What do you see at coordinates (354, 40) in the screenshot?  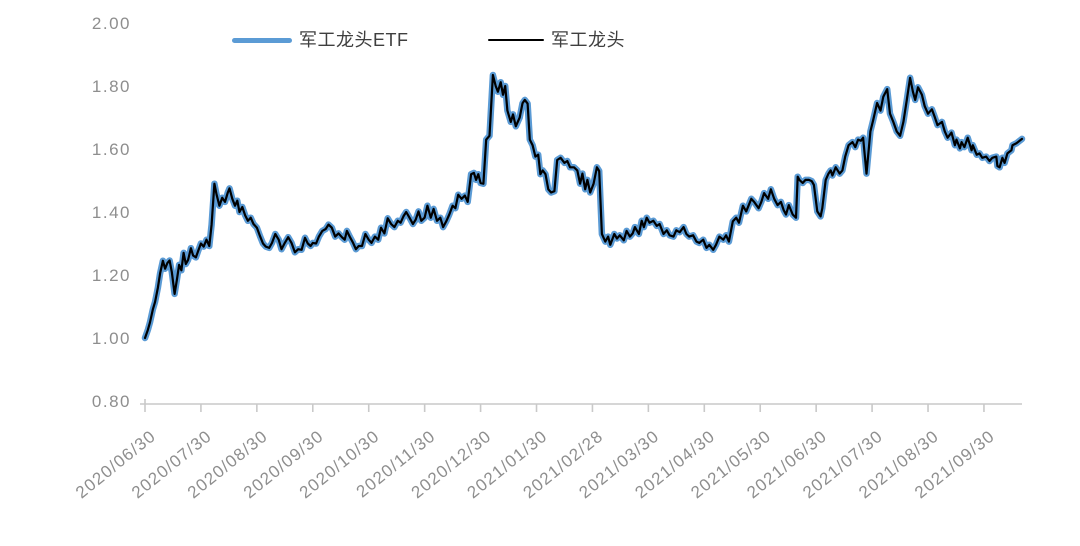 I see `legend-label-etf: 军工龙头ETF` at bounding box center [354, 40].